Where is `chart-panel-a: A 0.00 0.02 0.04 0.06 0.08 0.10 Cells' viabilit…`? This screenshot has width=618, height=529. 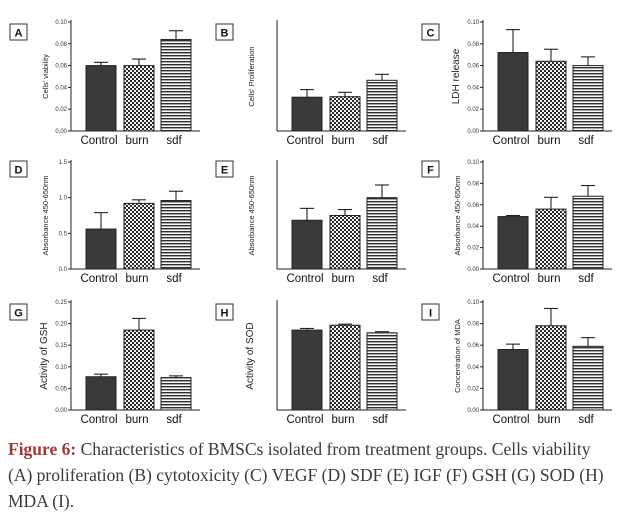 chart-panel-a: A 0.00 0.02 0.04 0.06 0.08 0.10 Cells' viabilit… is located at coordinates (104, 83).